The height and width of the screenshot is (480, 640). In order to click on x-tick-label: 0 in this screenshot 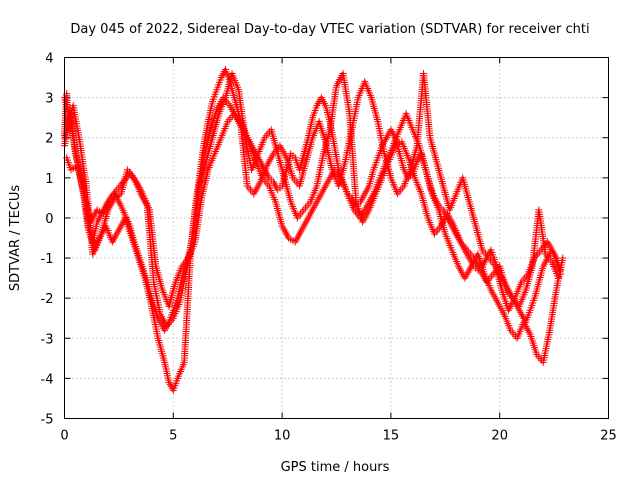, I will do `click(64, 436)`.